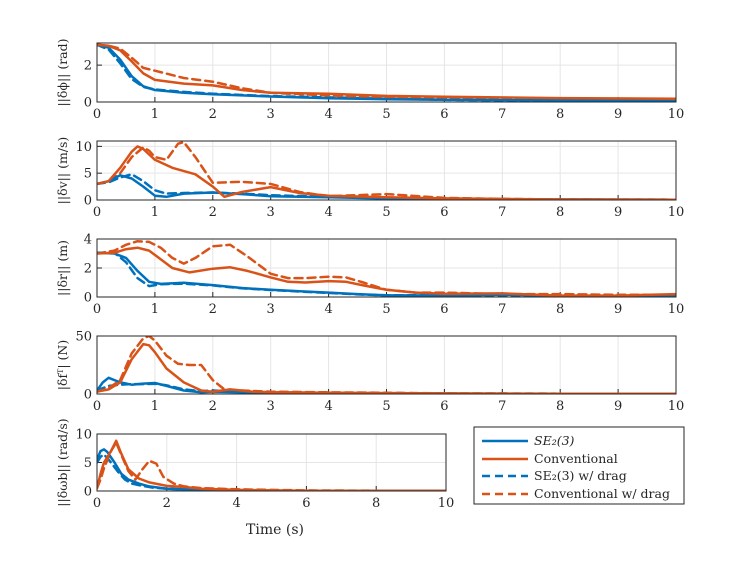  I want to click on legend-label-1: SE₂(3), so click(554, 440).